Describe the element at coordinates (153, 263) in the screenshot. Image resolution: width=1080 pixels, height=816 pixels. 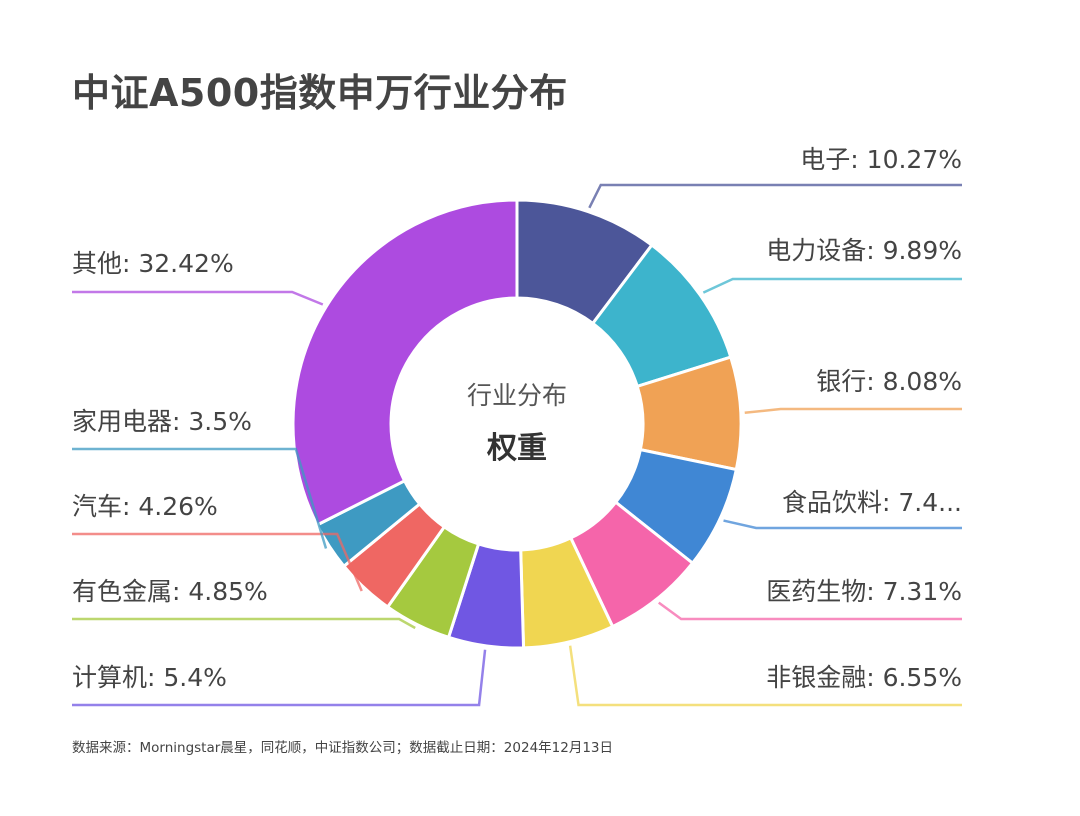
I see `slice-label-11: 其他: 32.42%` at that location.